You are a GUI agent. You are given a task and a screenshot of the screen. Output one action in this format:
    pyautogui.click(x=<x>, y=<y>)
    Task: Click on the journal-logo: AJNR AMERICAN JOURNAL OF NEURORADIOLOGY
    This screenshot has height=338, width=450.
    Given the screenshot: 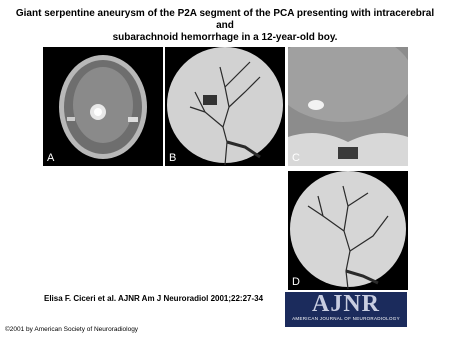 What is the action you would take?
    pyautogui.click(x=346, y=309)
    